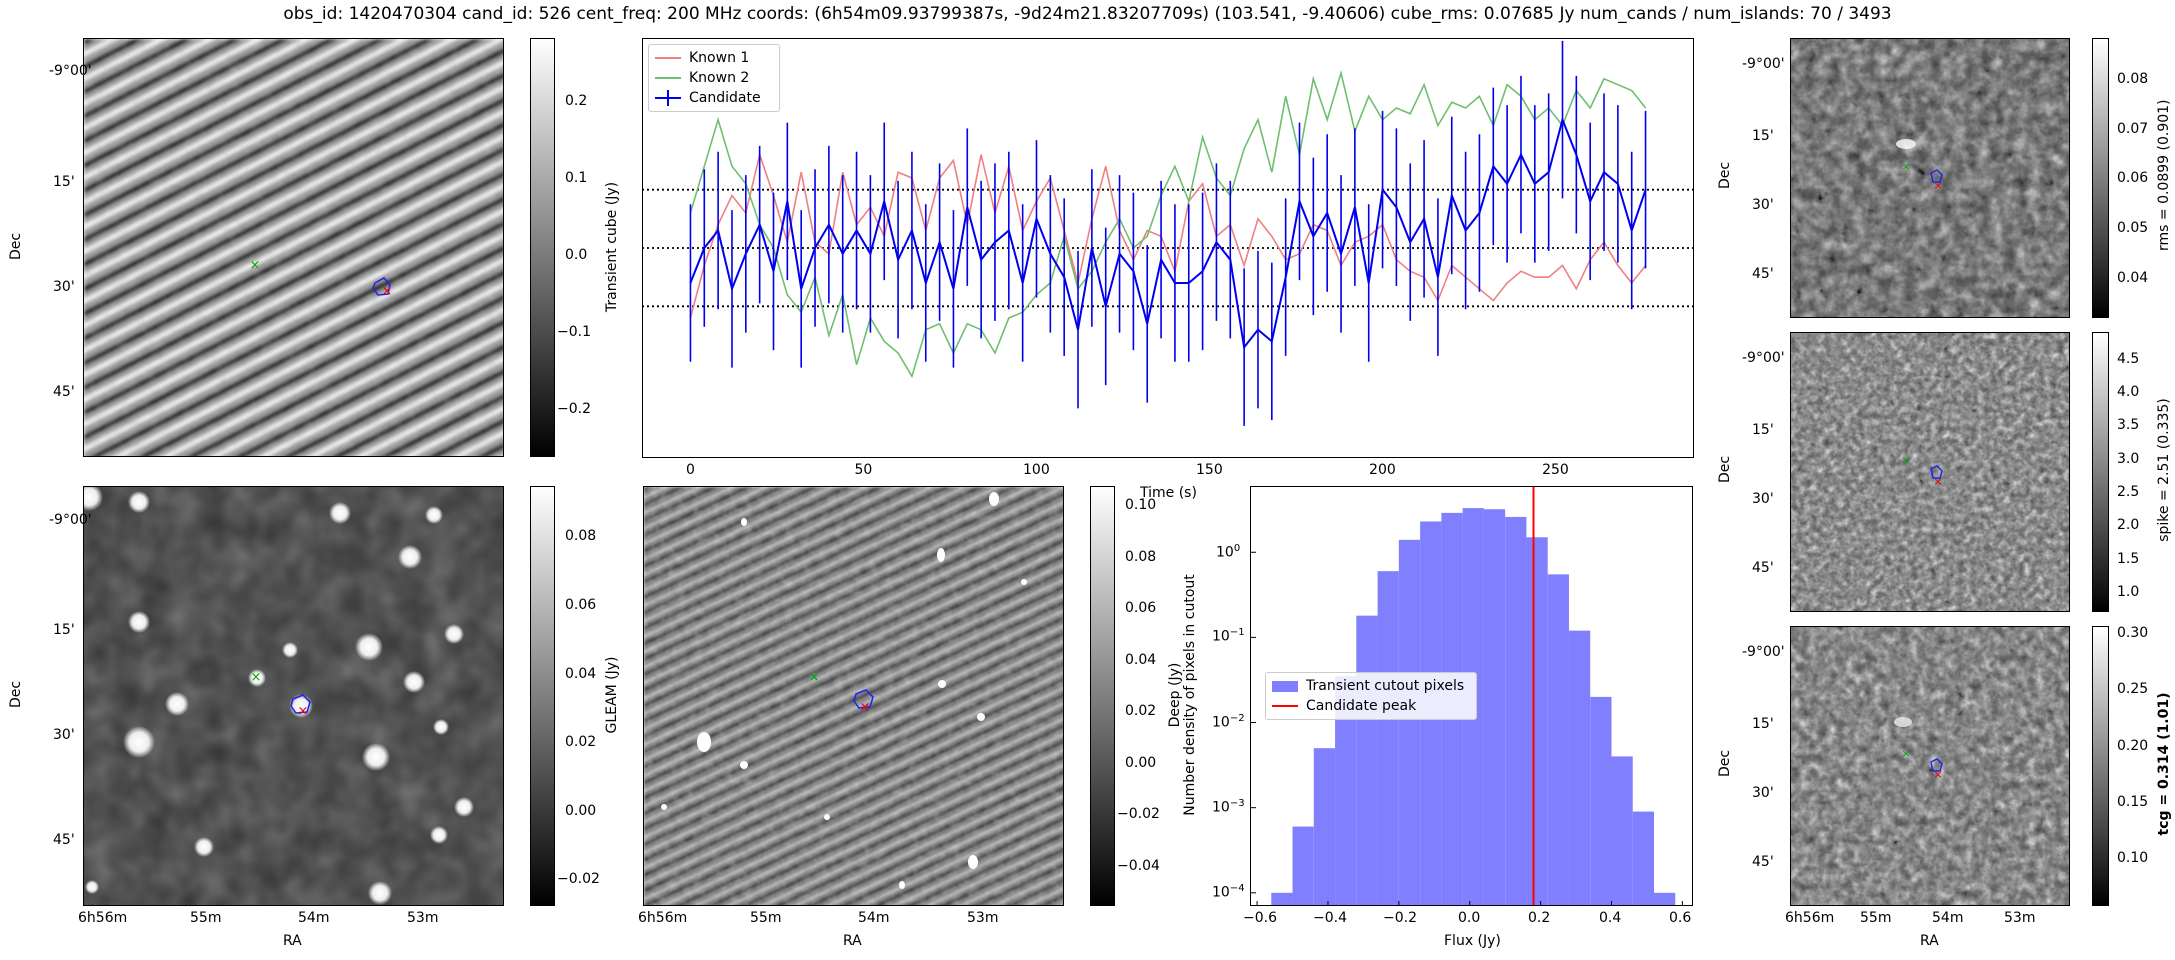  Describe the element at coordinates (542, 247) in the screenshot. I see `transient-colorbar` at that location.